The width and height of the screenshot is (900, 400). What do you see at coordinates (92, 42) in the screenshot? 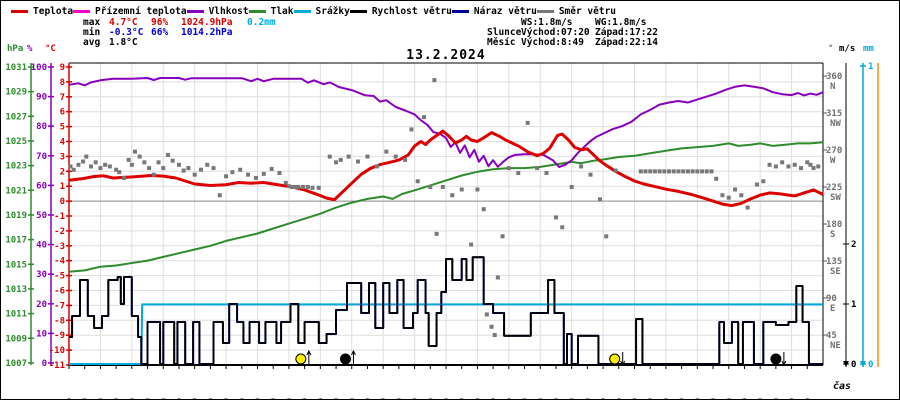
I see `stats-row-label: avg` at bounding box center [92, 42].